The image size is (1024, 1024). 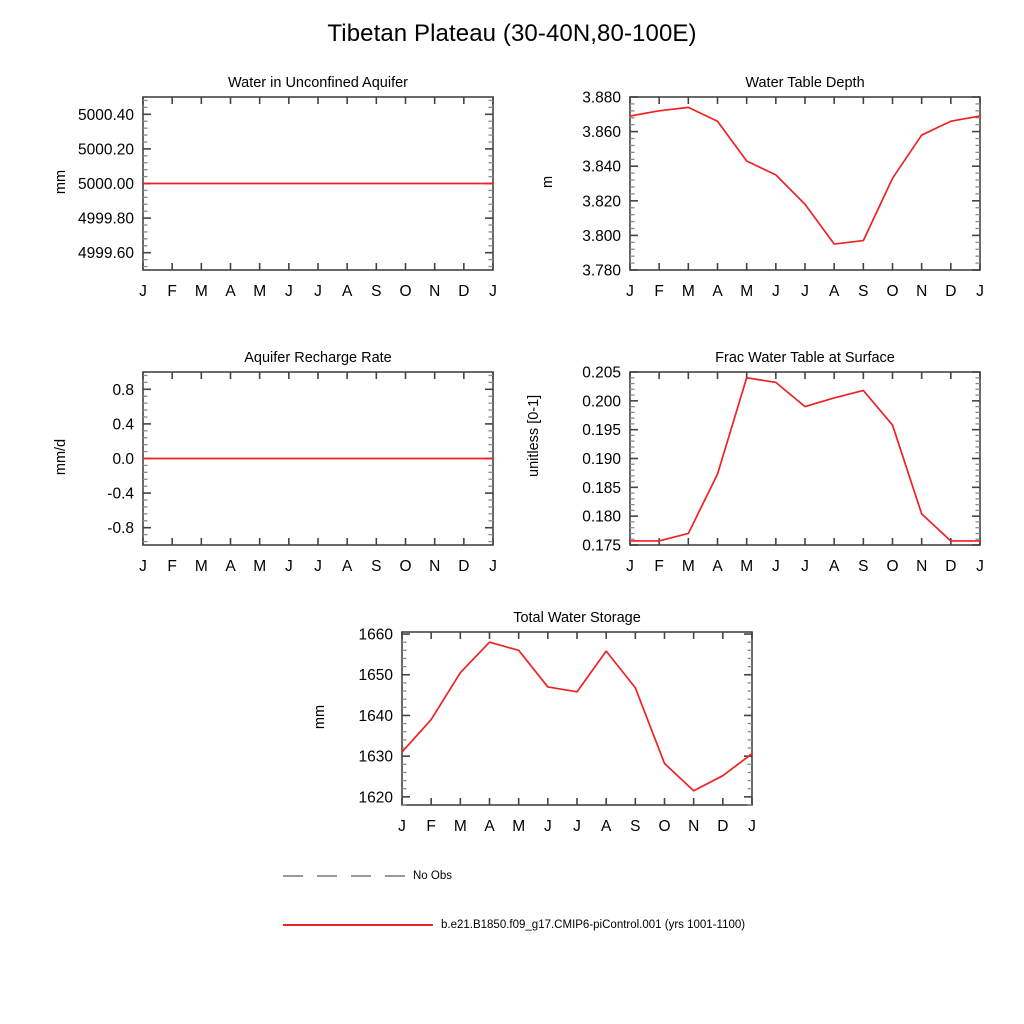 I want to click on ytick-label: 1660, so click(x=376, y=635).